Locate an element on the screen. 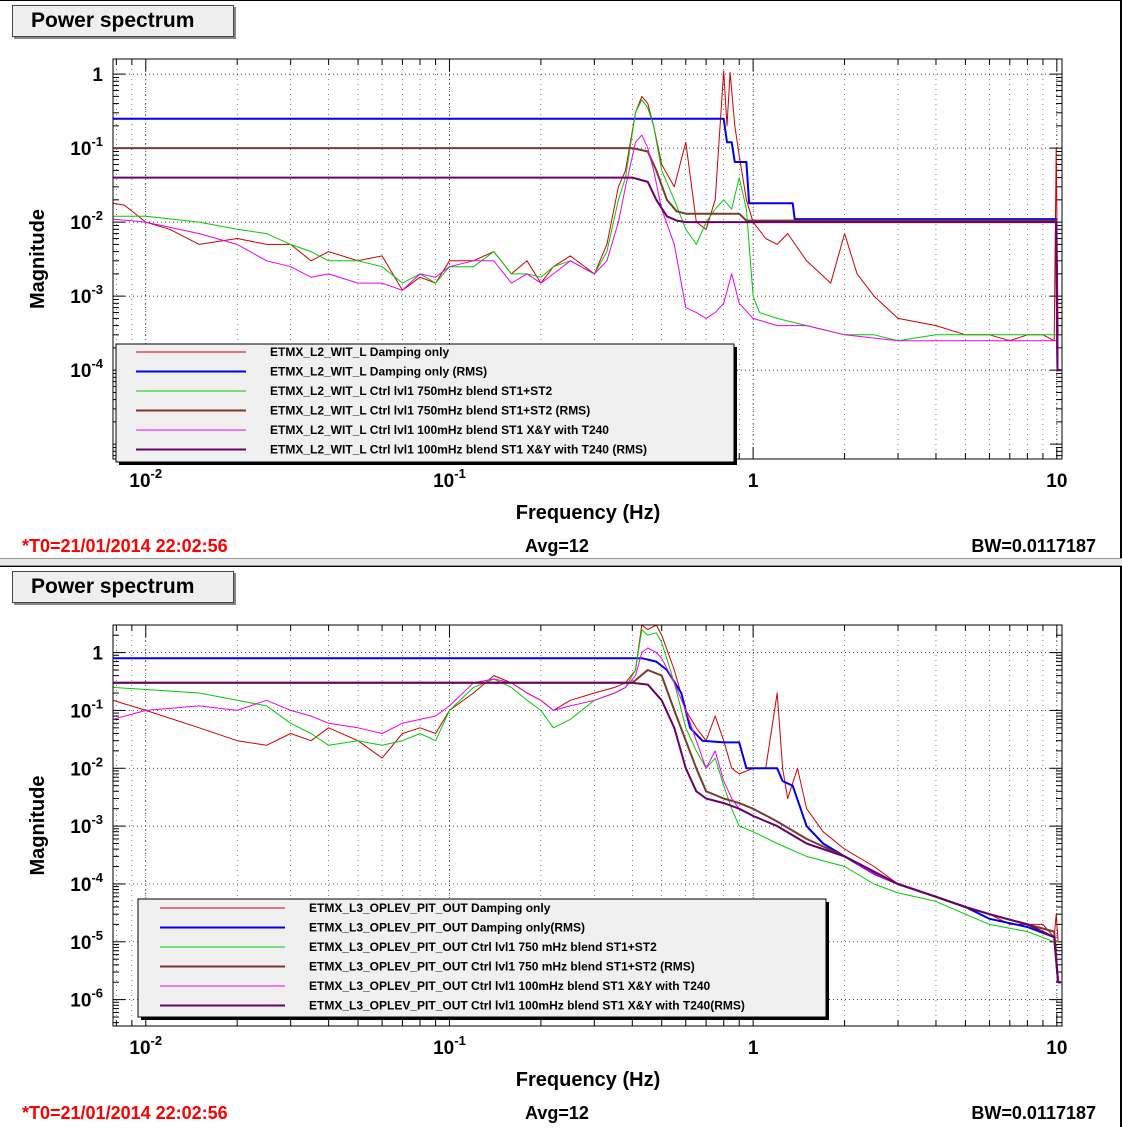  legend-entry-label: ETMX_L3_OPLEV_PIT_OUT Damping only(RMS) is located at coordinates (447, 928).